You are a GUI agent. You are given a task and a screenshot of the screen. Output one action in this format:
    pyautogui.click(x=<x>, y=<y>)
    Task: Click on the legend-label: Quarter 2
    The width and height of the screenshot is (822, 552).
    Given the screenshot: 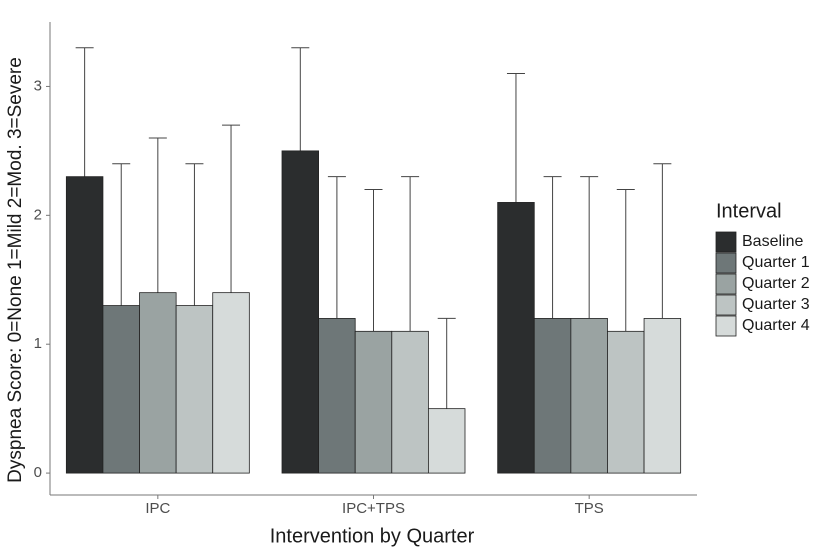 What is the action you would take?
    pyautogui.click(x=776, y=283)
    